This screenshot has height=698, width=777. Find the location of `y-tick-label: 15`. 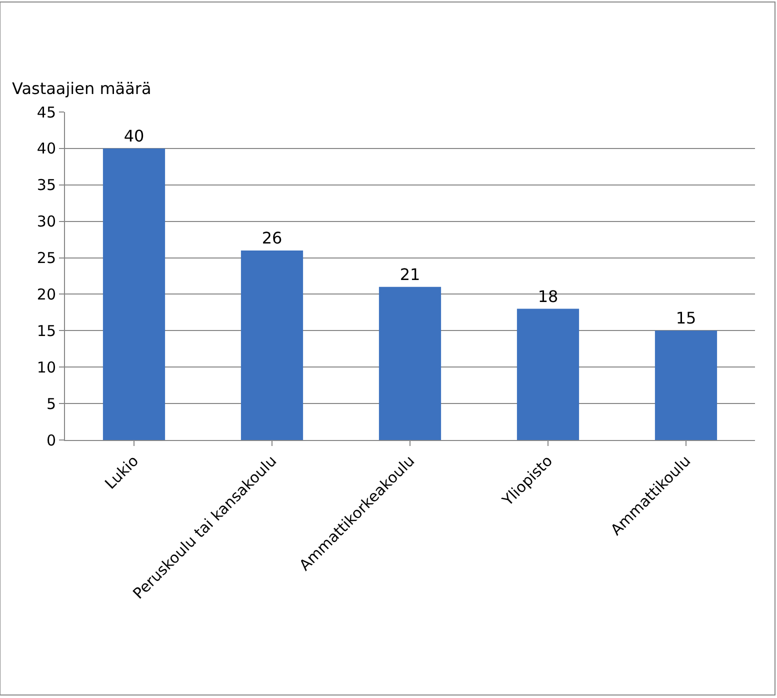

y-tick-label: 15 is located at coordinates (46, 331).